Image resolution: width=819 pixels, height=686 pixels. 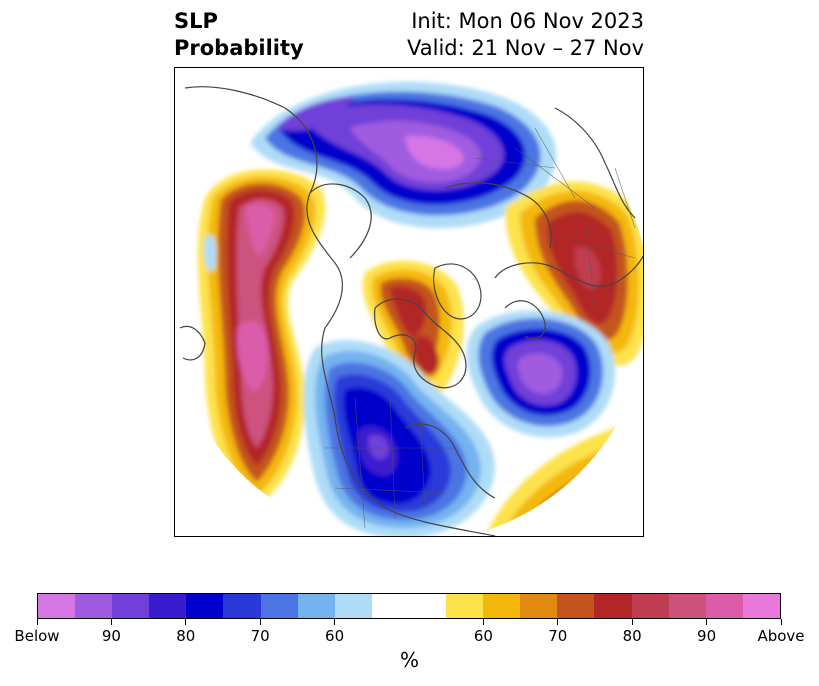 I want to click on colorbar-tick-label: Below, so click(x=37, y=636).